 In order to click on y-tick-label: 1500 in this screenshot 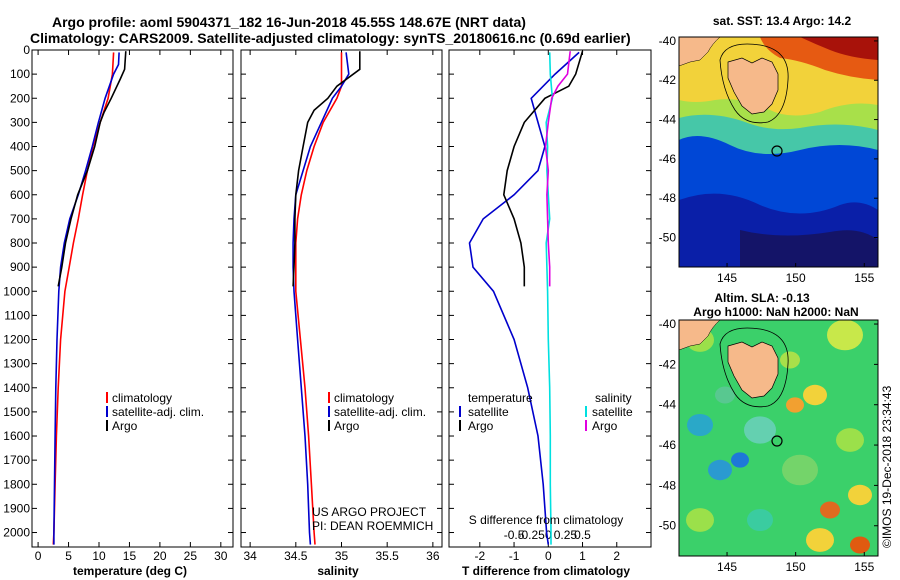, I will do `click(16, 412)`.